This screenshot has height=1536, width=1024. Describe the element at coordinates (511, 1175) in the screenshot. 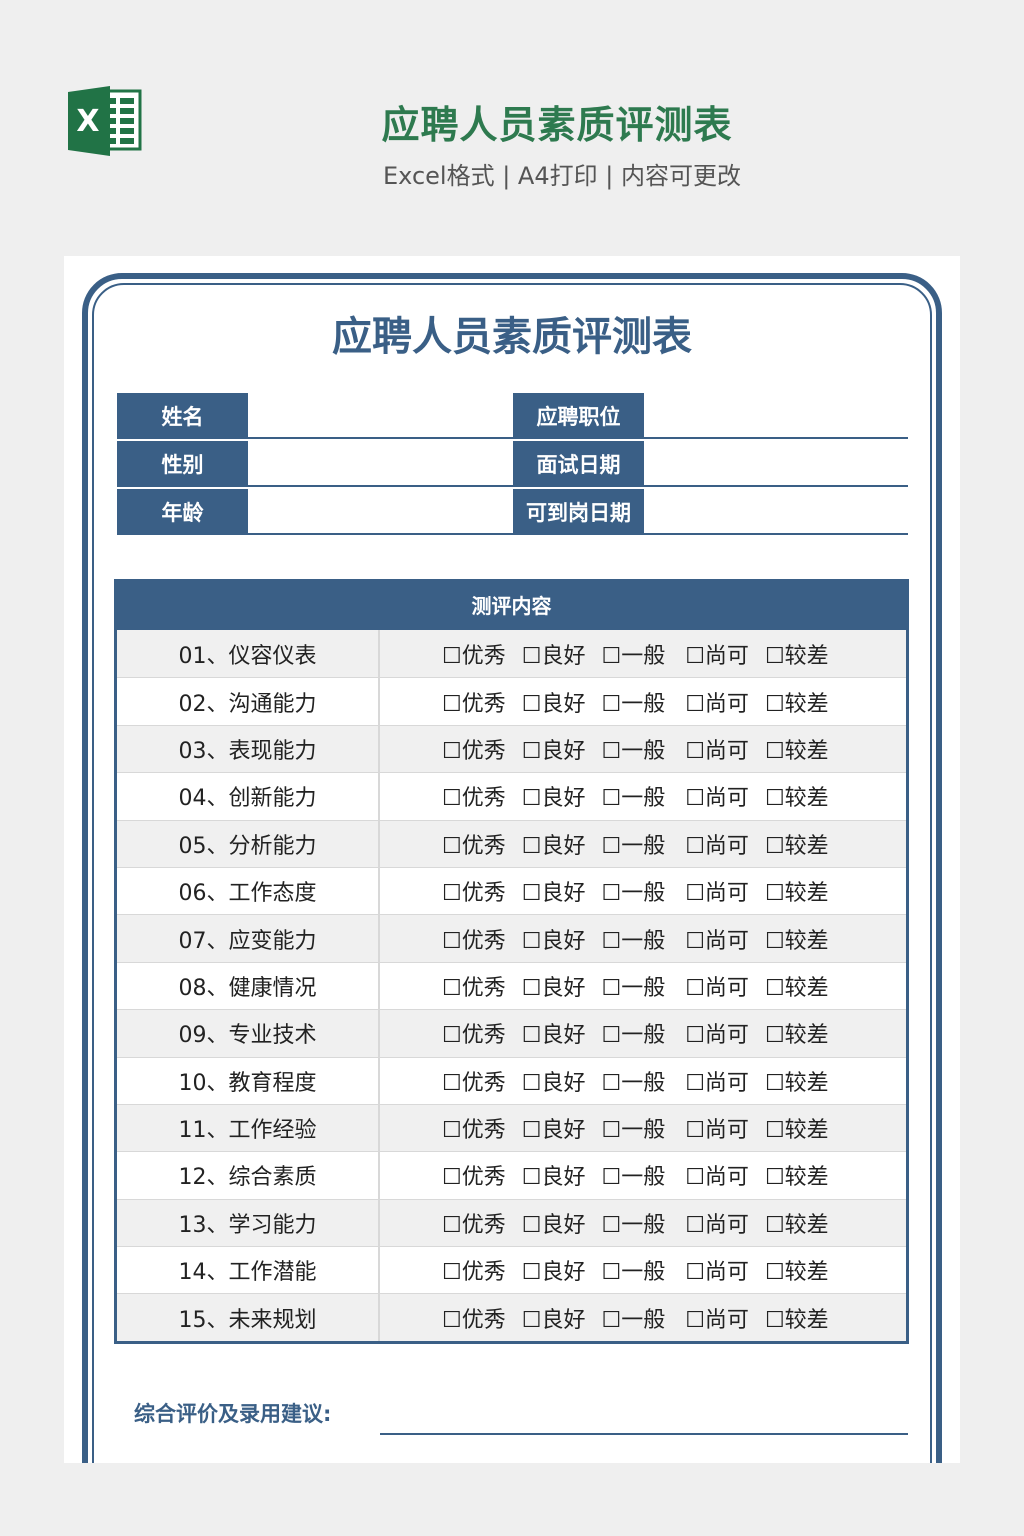

I see `table-row: 12、综合素质 ☐优秀 ☐良好 ☐一般 ☐尚可 ☐较差` at that location.